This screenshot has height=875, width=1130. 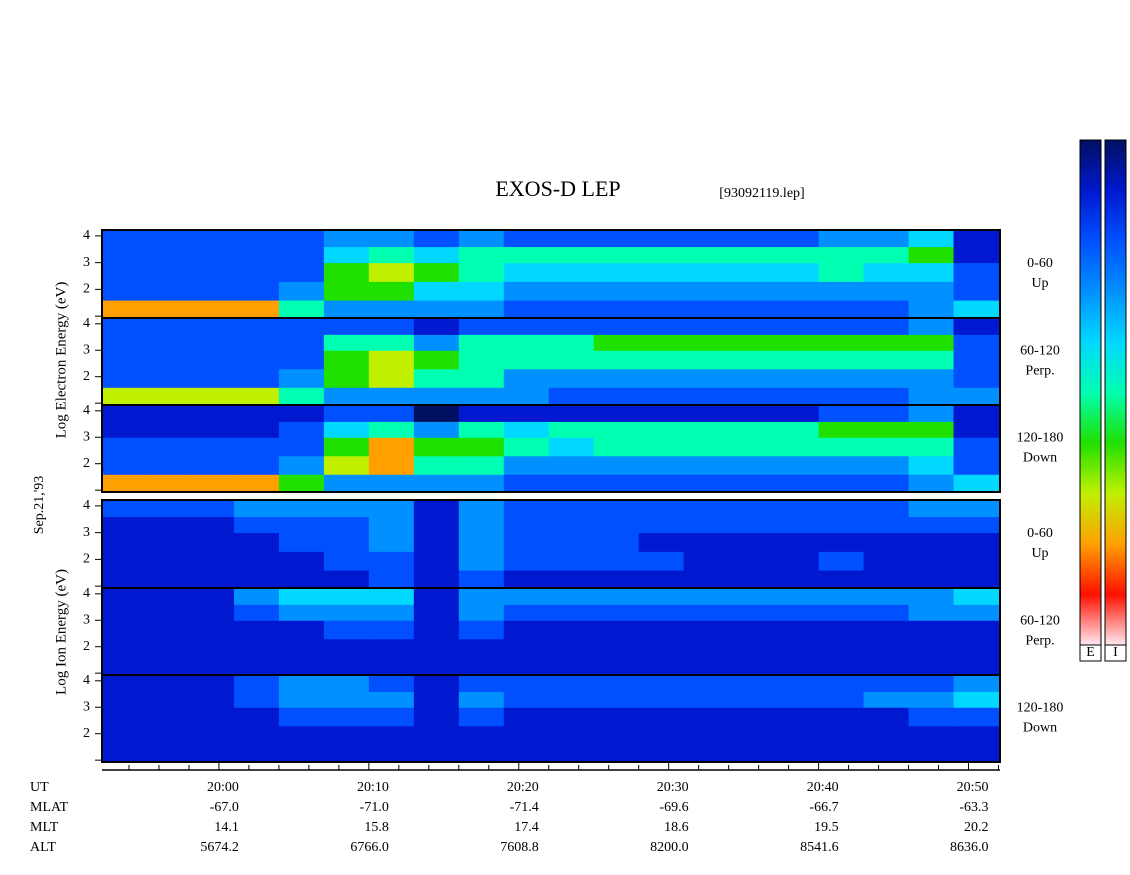 I want to click on panel-angle: 60-120, so click(x=1040, y=351).